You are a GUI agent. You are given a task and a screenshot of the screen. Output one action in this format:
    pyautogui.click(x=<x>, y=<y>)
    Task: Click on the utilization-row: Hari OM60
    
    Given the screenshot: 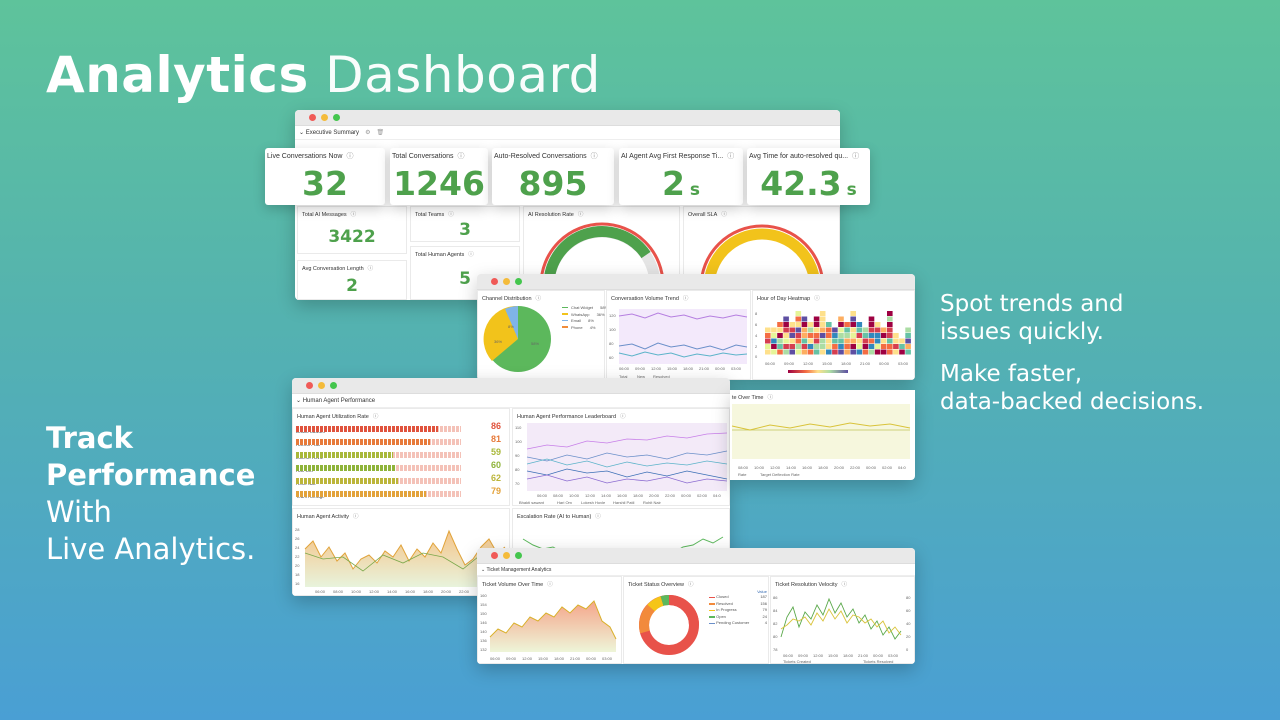 What is the action you would take?
    pyautogui.click(x=398, y=466)
    